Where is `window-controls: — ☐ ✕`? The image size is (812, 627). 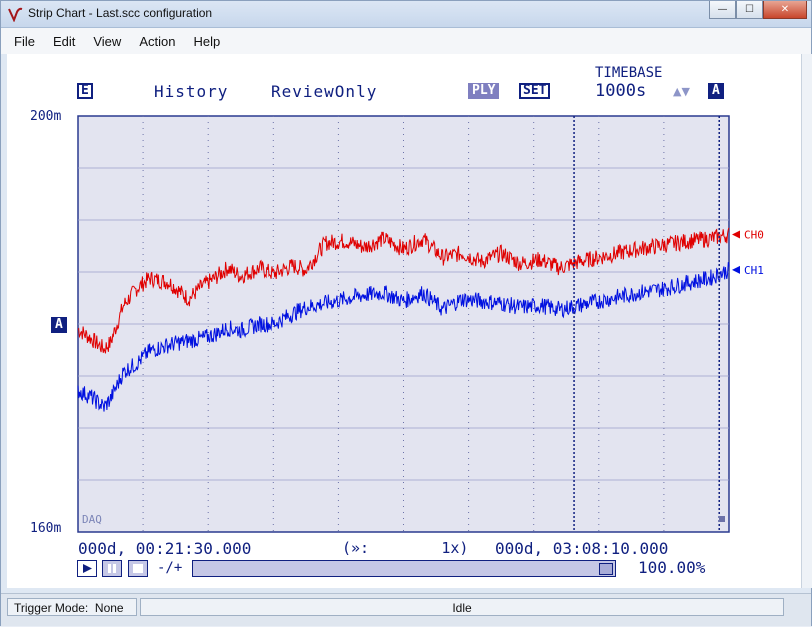 window-controls: — ☐ ✕ is located at coordinates (758, 10).